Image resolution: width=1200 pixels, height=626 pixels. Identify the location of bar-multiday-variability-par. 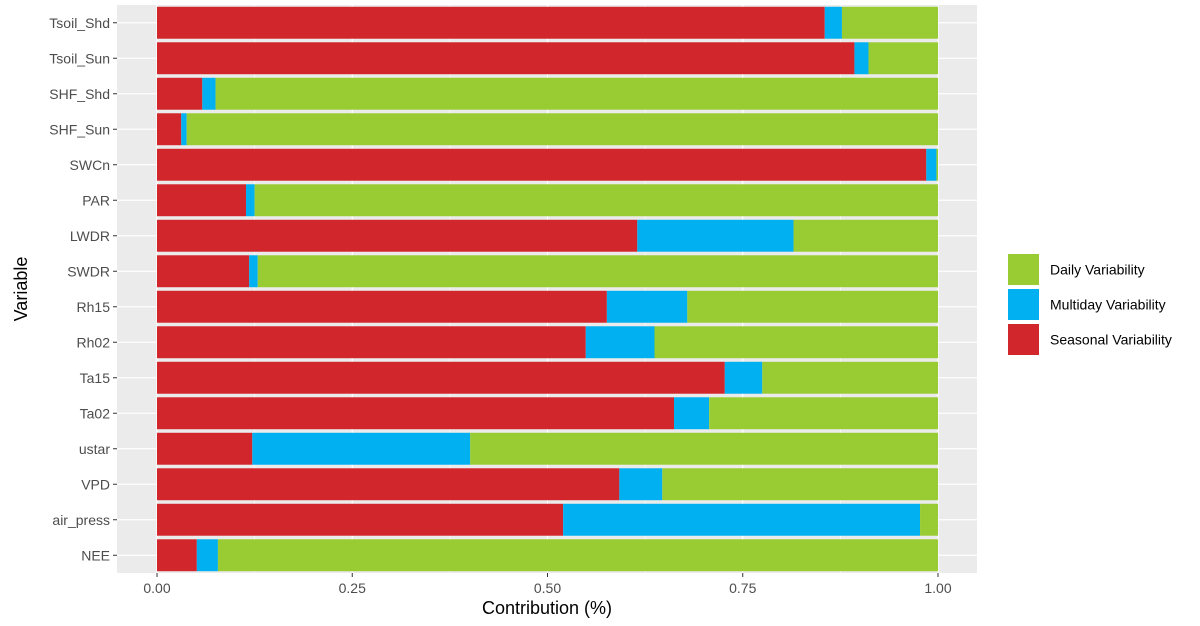
(250, 200).